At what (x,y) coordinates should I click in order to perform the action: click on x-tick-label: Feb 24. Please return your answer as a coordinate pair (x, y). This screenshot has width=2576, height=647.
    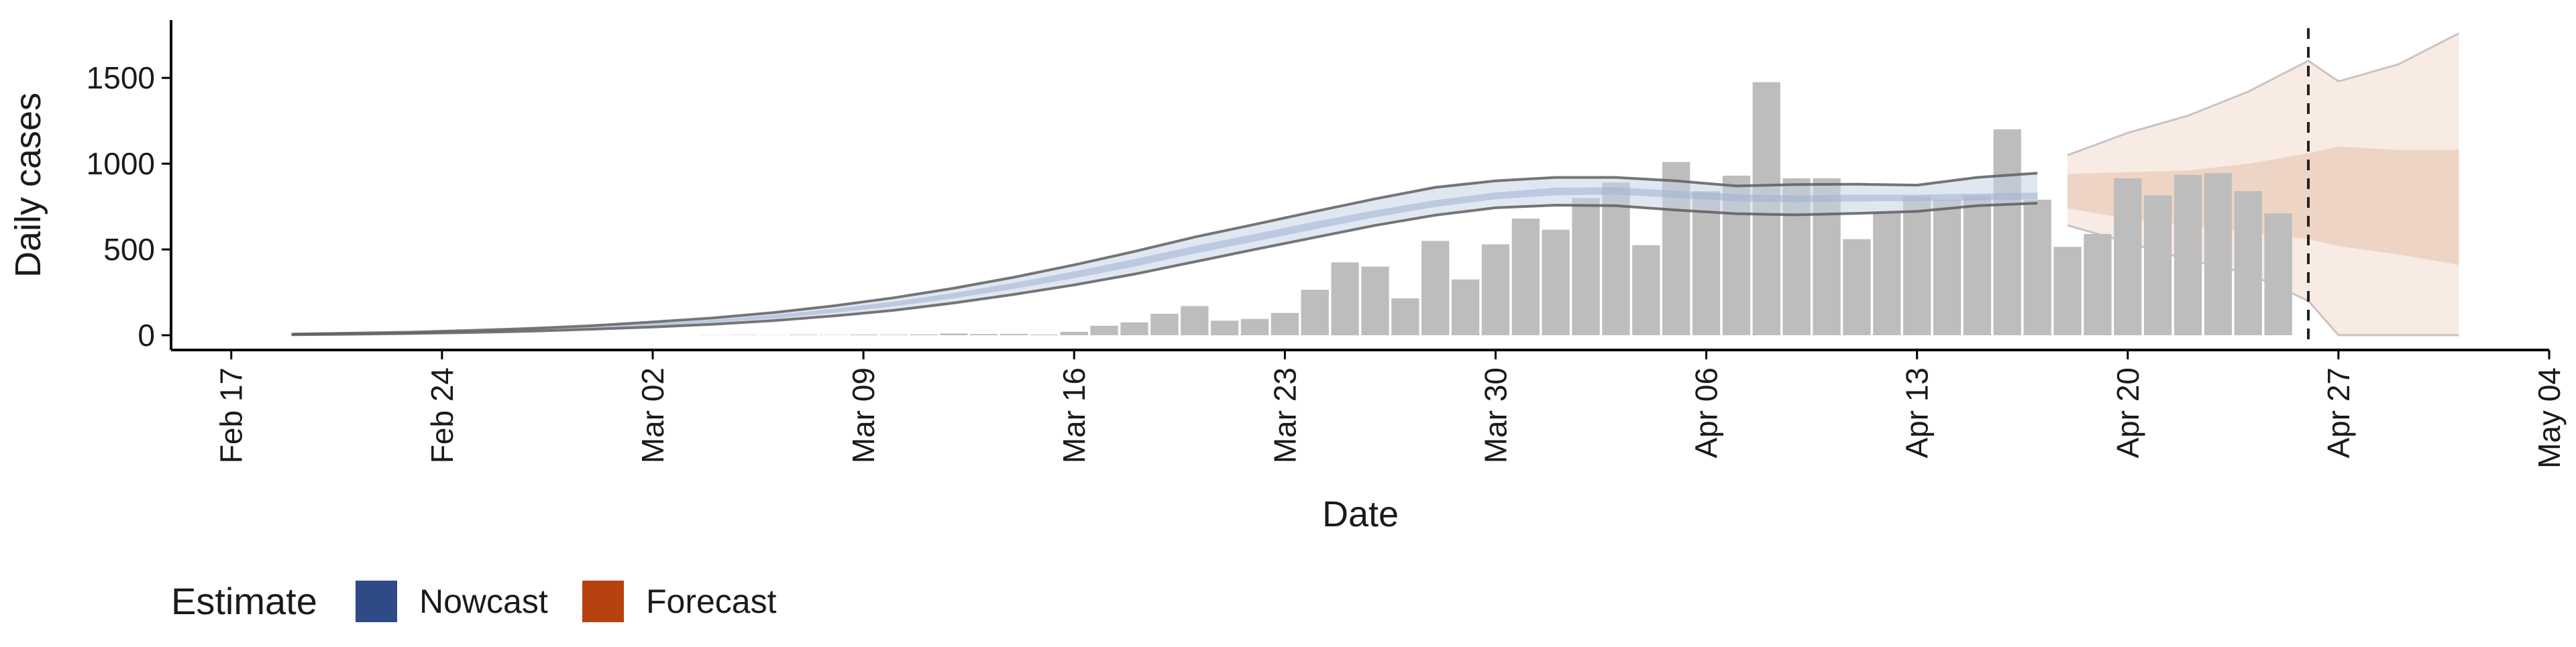
    Looking at the image, I should click on (442, 415).